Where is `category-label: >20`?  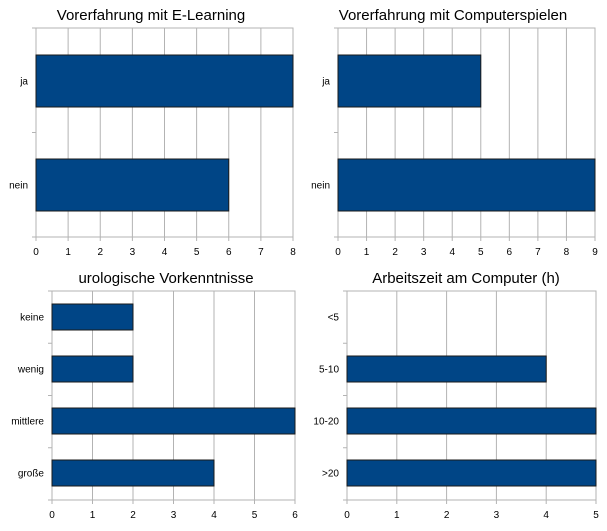
category-label: >20 is located at coordinates (330, 474).